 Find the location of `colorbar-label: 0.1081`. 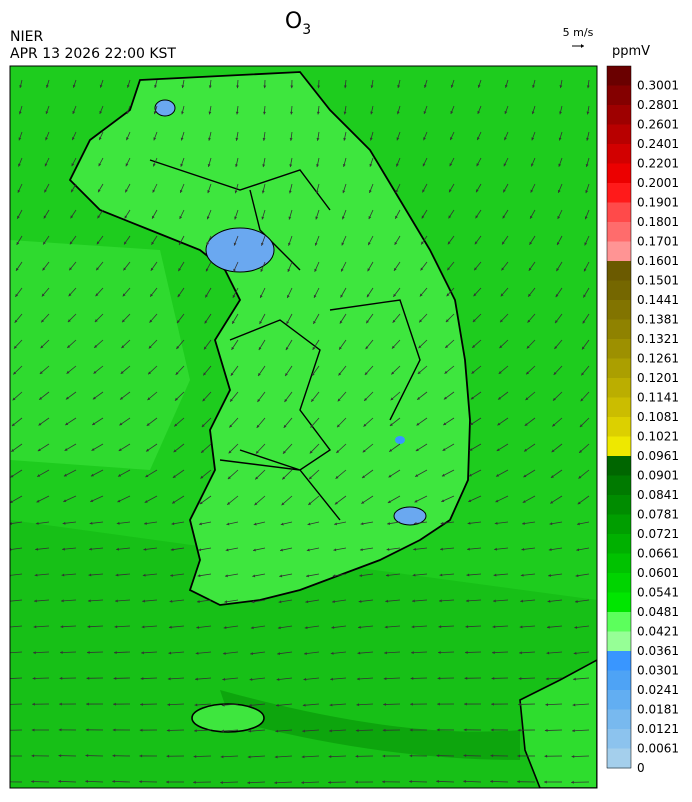

colorbar-label: 0.1081 is located at coordinates (658, 417).